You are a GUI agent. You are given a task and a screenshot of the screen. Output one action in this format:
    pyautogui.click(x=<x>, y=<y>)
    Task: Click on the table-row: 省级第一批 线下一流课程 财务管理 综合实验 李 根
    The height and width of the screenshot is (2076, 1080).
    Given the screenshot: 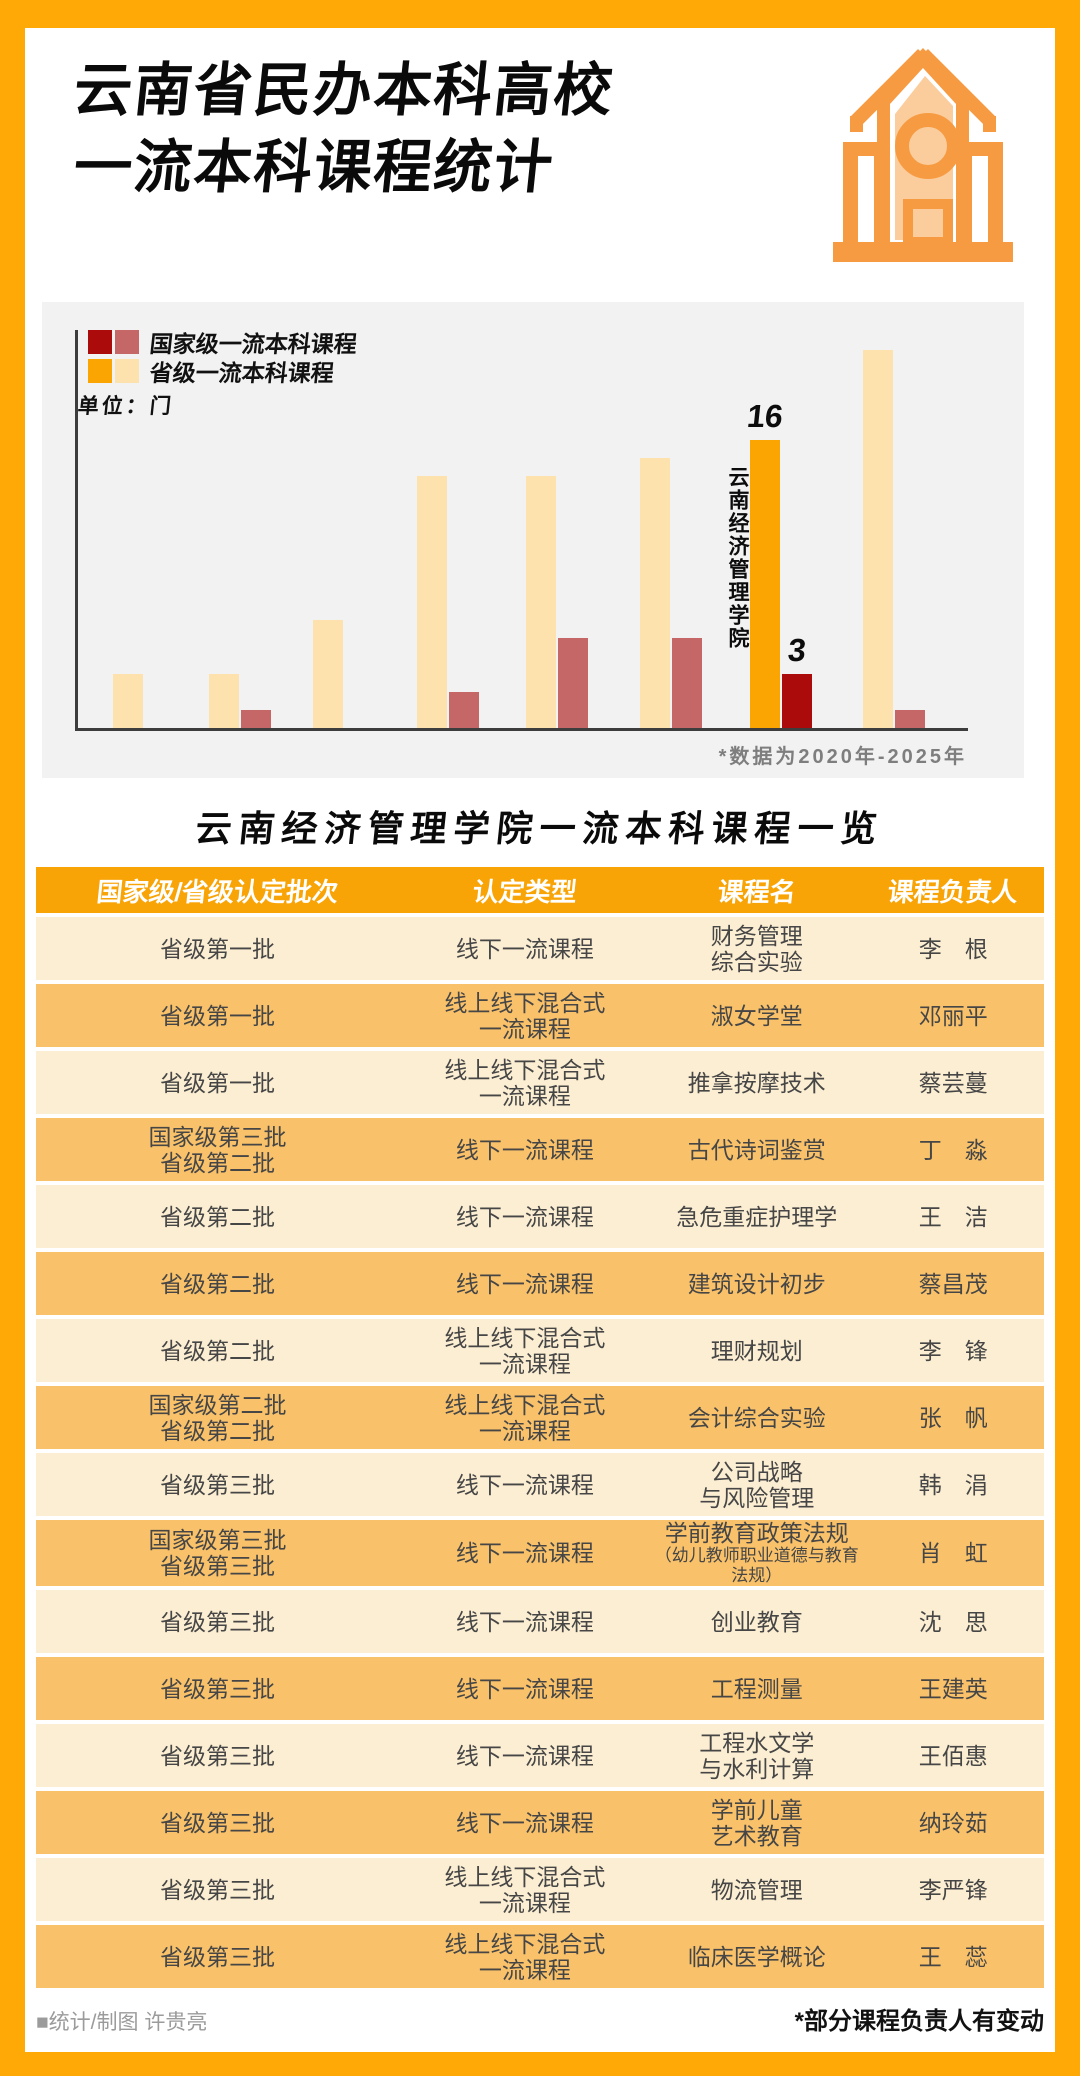 What is the action you would take?
    pyautogui.click(x=540, y=948)
    